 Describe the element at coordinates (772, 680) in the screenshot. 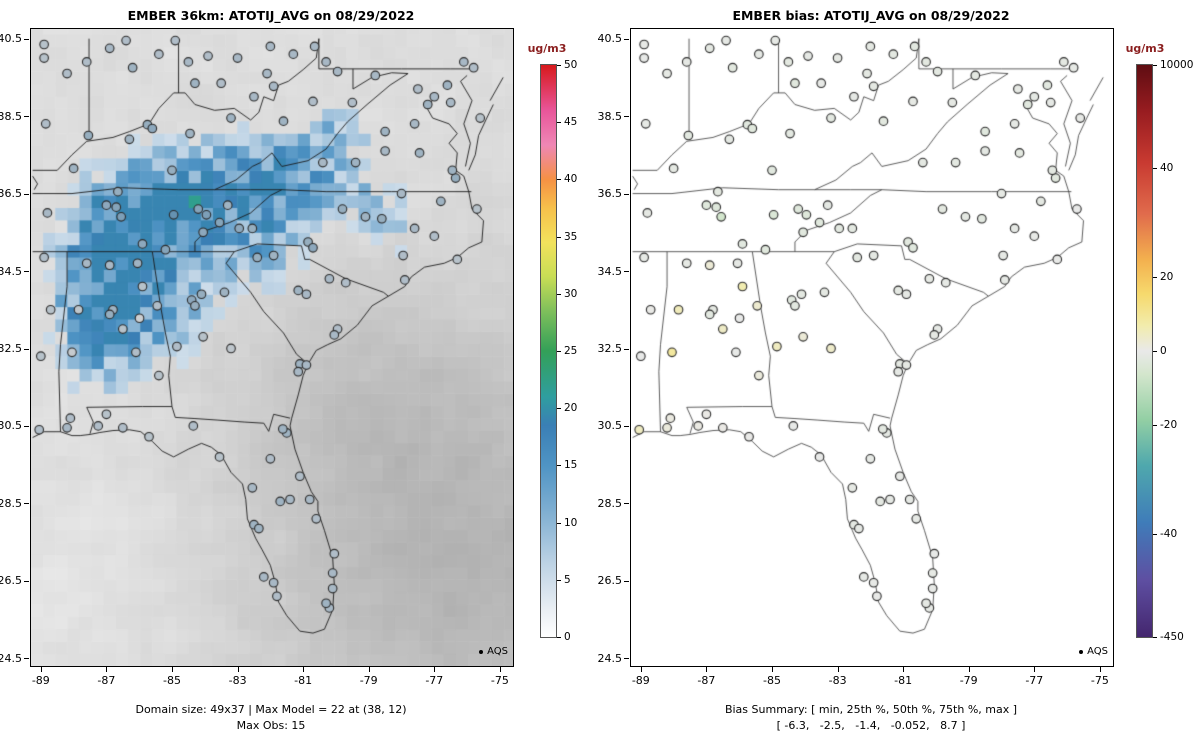

I see `x-axis-tick-label: -85` at that location.